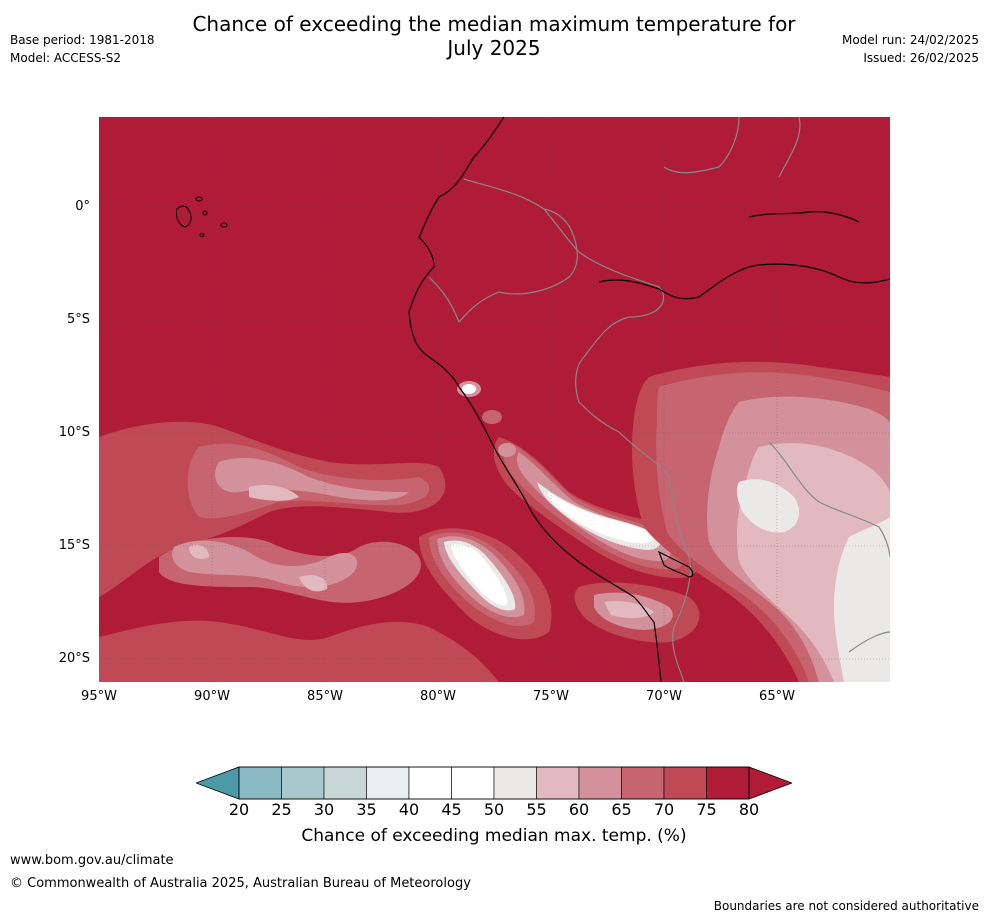  I want to click on model-run-date: Model run: 24/02/2025, so click(910, 40).